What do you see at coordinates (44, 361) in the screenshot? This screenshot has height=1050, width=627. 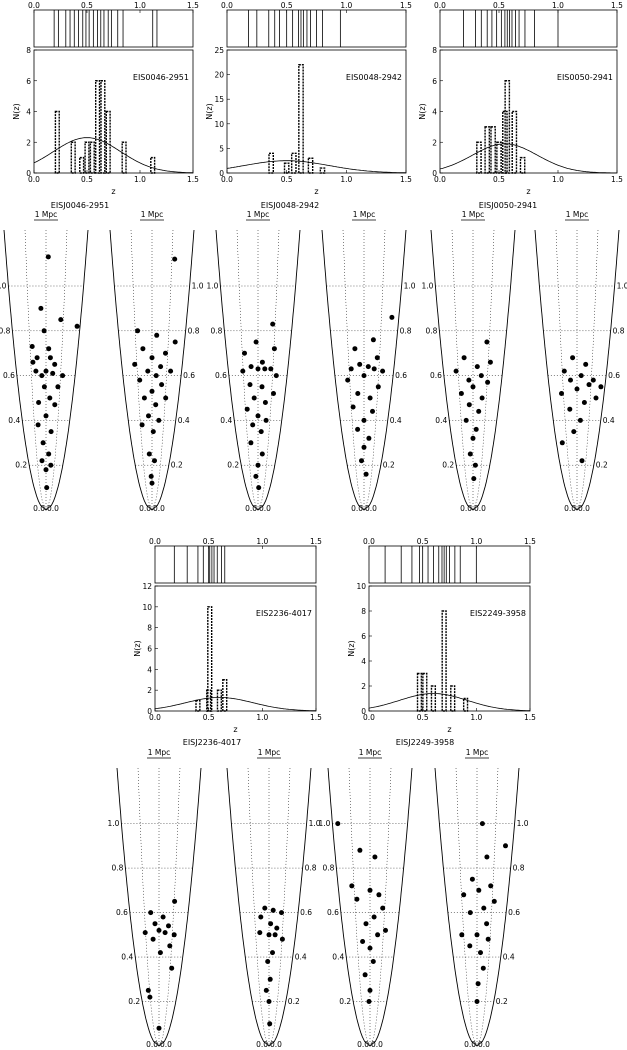 I see `cone-panel: 1 Mpc 0.2 0.4 0.6 0.8 1.0 0.00.0` at bounding box center [44, 361].